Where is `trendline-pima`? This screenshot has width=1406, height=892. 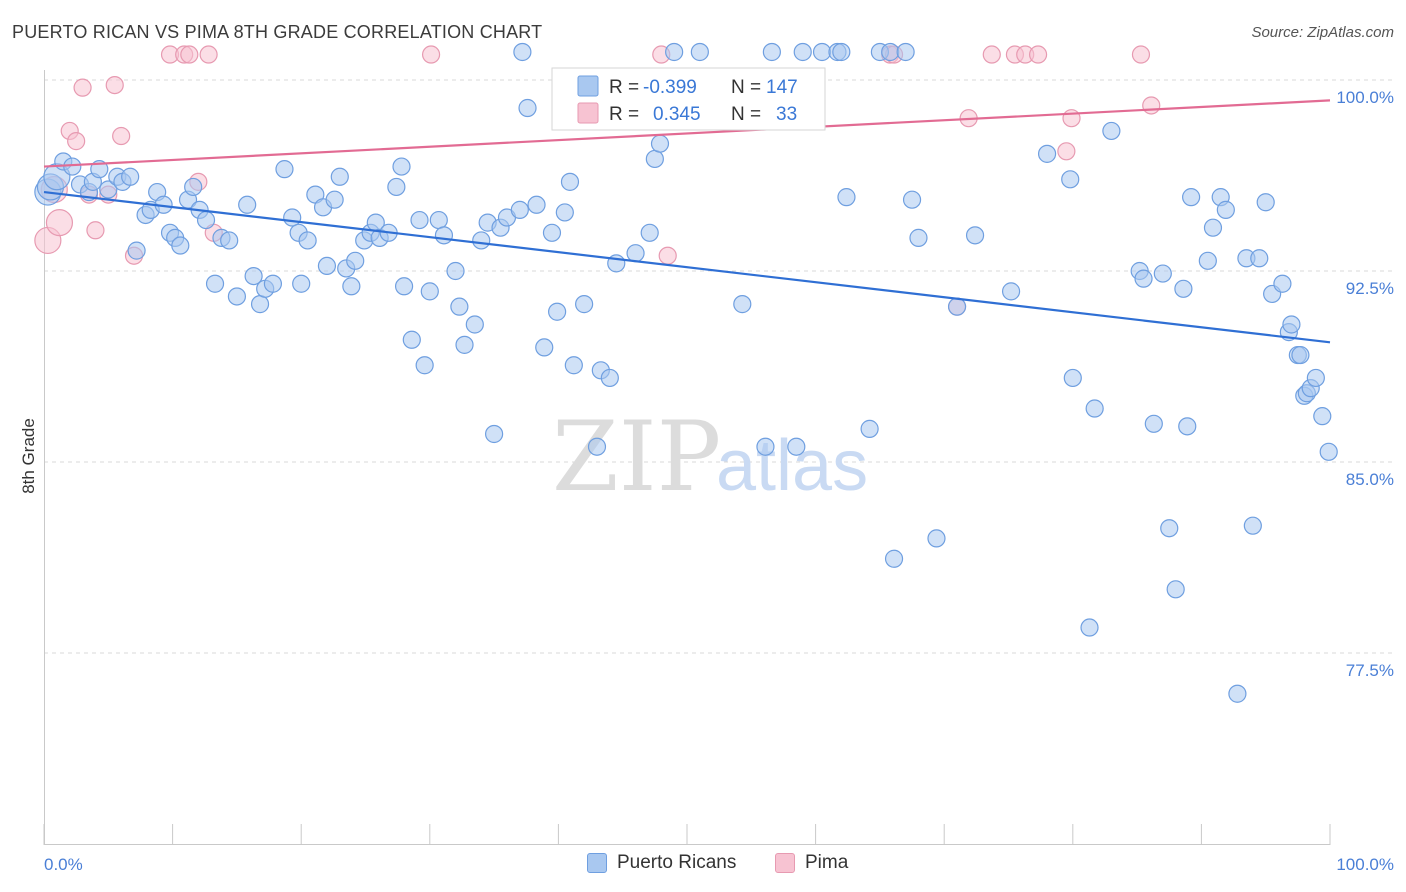
trendline-pima is located at coordinates (687, 133).